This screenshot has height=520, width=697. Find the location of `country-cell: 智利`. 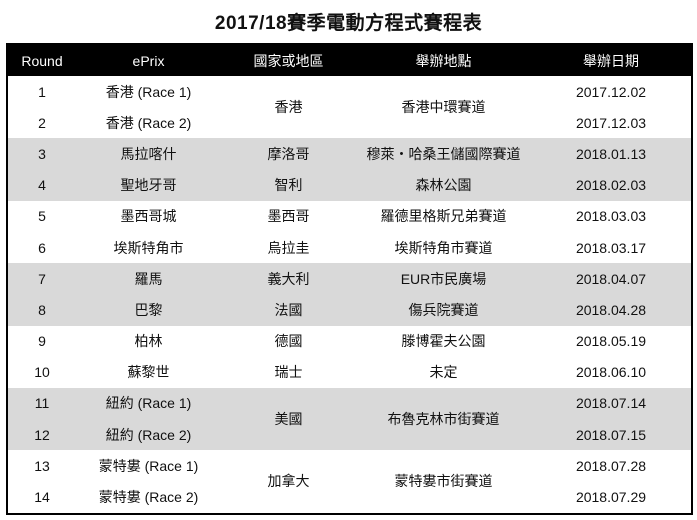

country-cell: 智利 is located at coordinates (288, 185).